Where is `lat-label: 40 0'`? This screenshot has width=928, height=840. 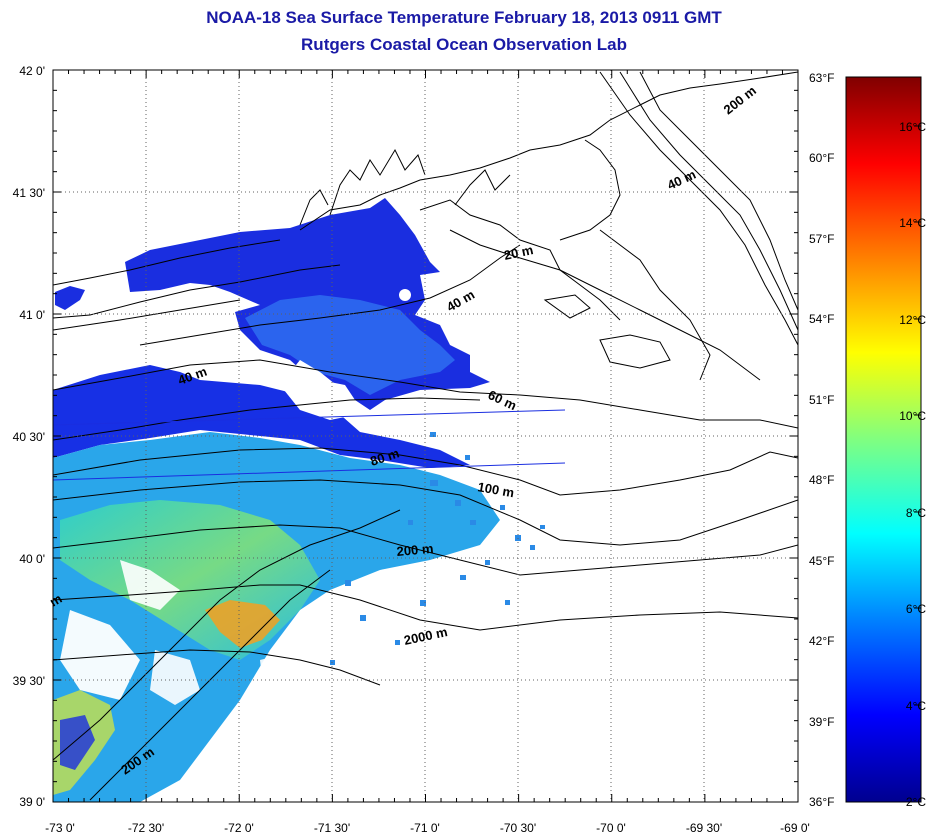
lat-label: 40 0' is located at coordinates (32, 559).